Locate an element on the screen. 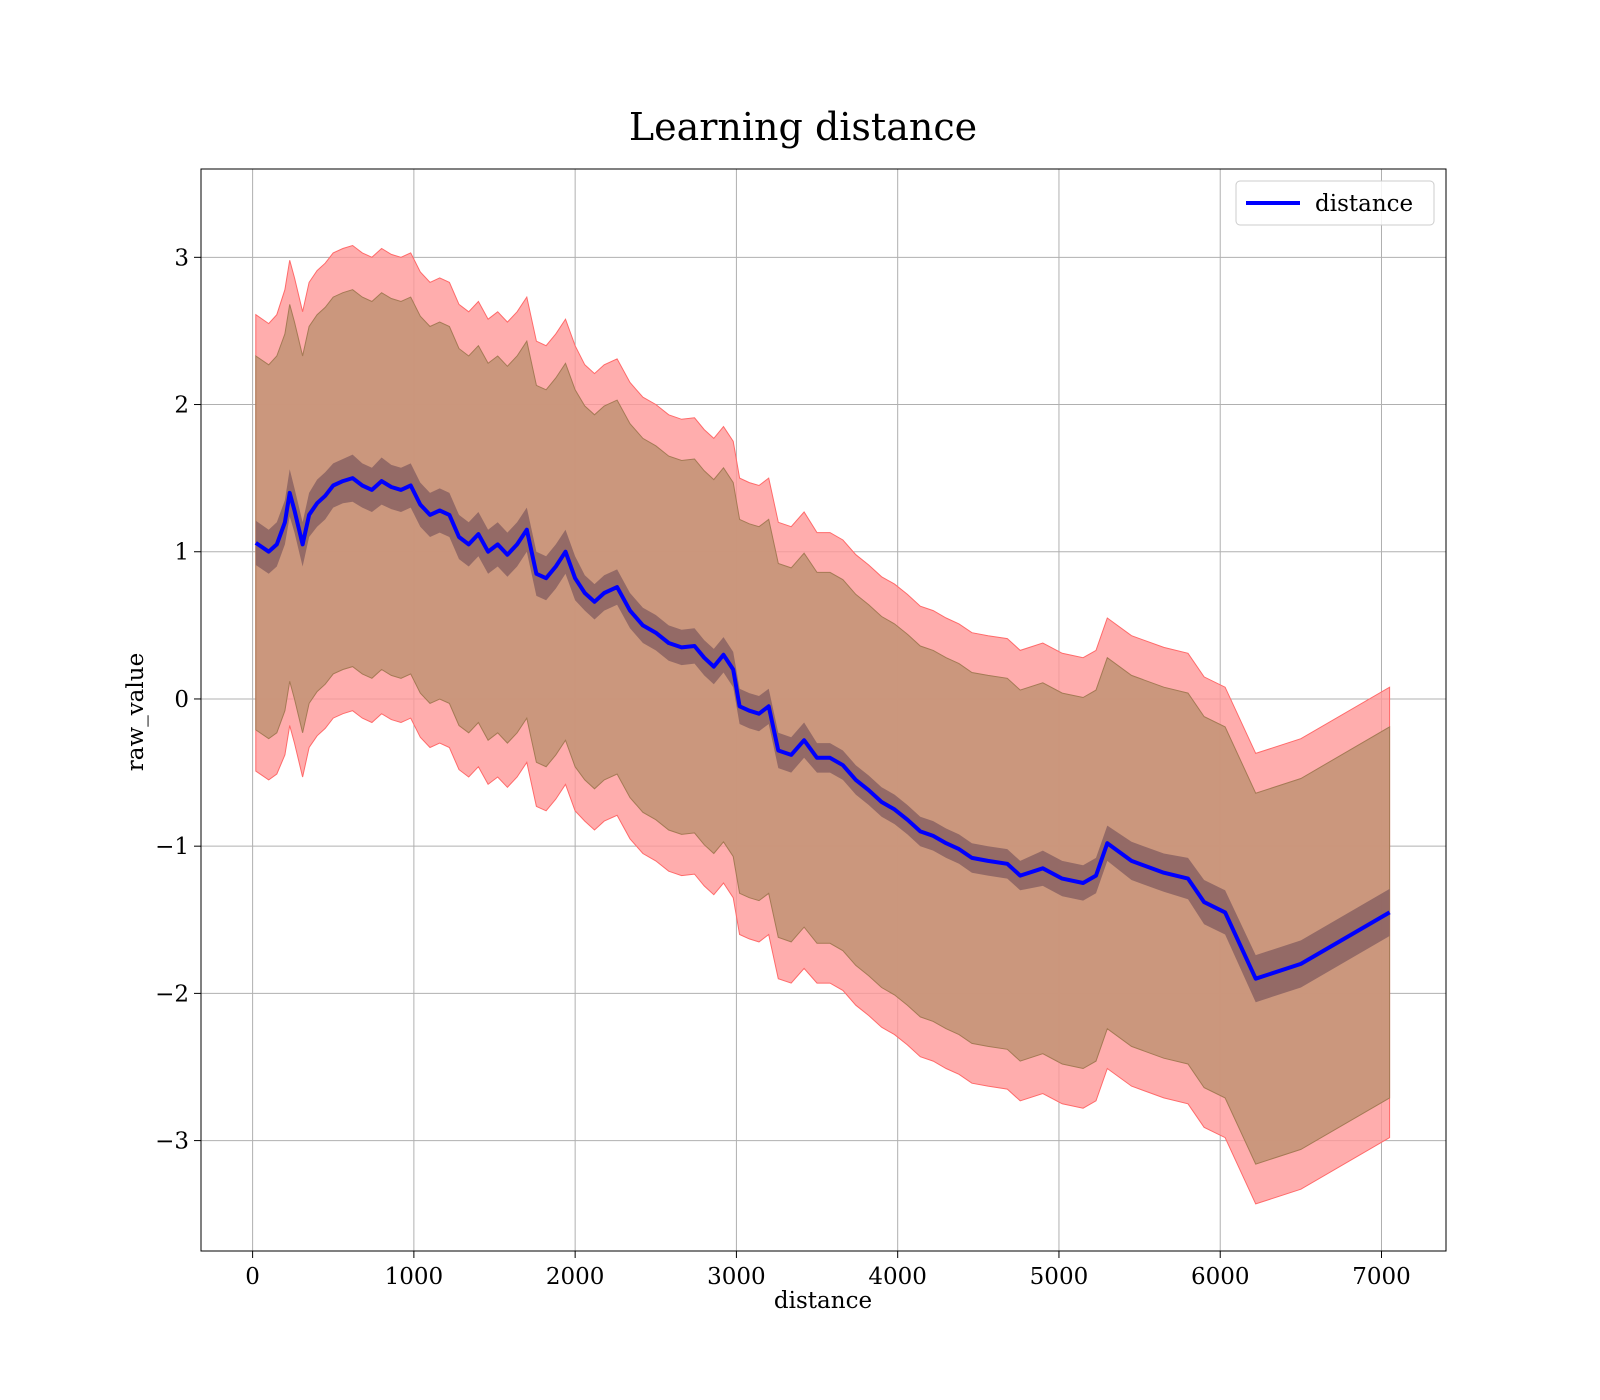  x-tick-label: 6000 is located at coordinates (1220, 1277).